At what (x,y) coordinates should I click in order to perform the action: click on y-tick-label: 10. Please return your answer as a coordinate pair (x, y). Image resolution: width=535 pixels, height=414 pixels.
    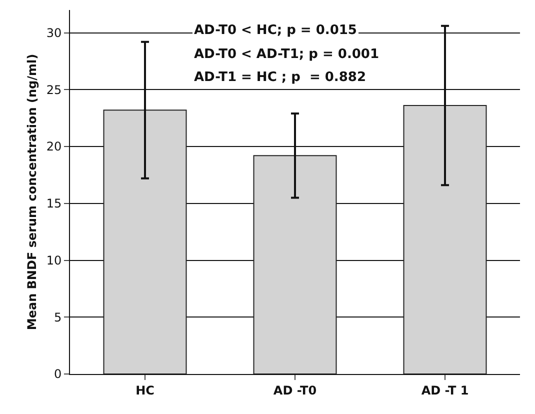
    Looking at the image, I should click on (54, 260).